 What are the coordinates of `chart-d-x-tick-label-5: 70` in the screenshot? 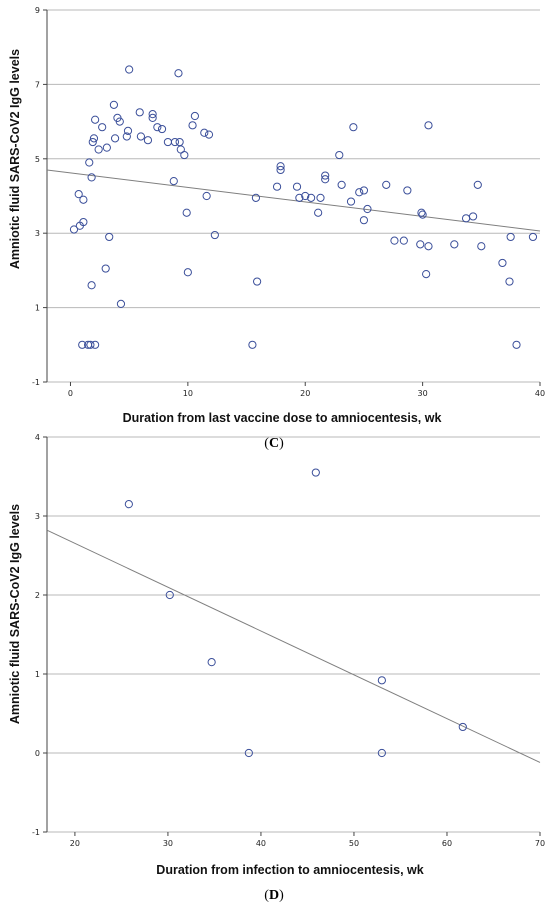 It's located at (540, 843).